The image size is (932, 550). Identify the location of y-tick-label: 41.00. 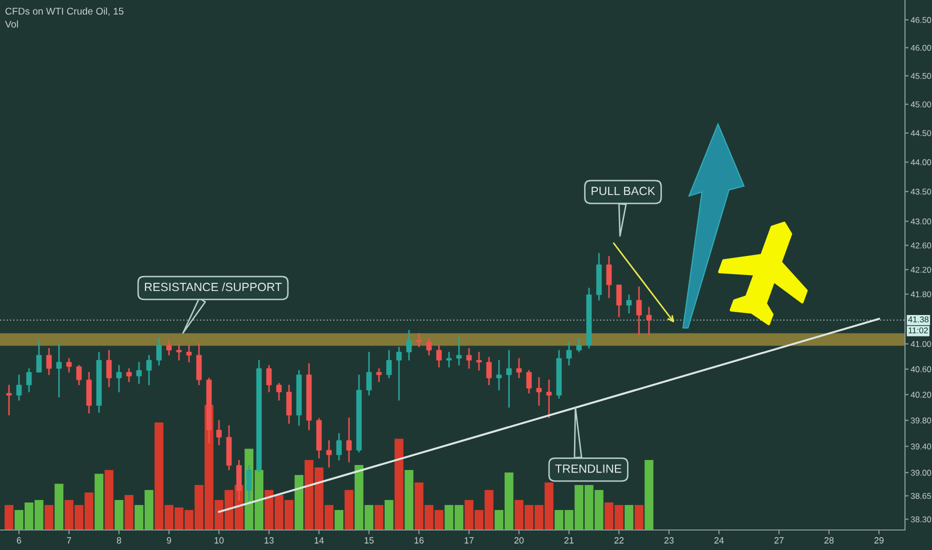
(921, 344).